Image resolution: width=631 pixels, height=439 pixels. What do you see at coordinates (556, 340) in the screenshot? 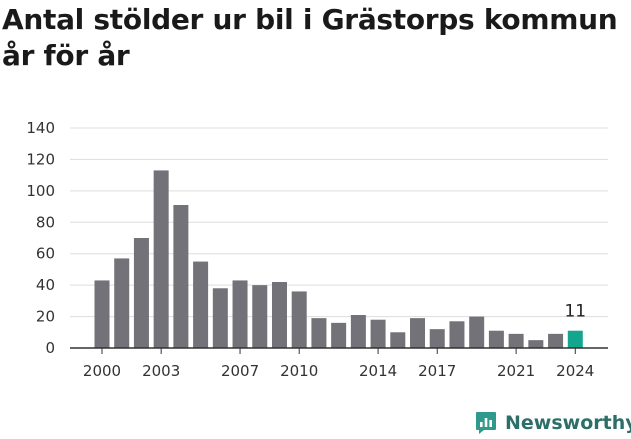
I see `bar-2023` at bounding box center [556, 340].